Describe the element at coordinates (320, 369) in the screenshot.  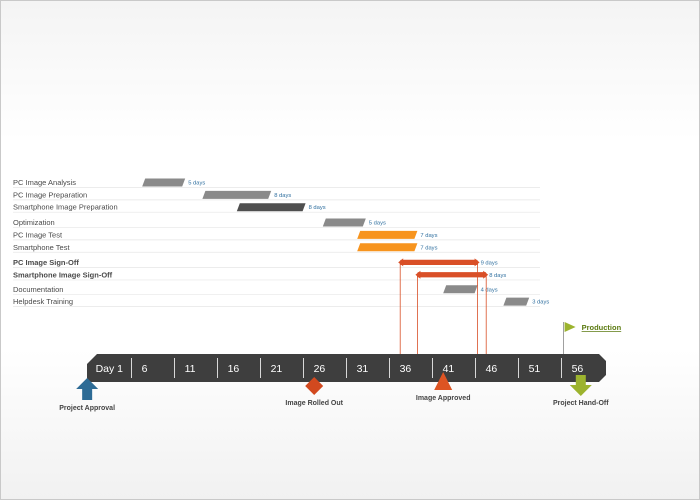
I see `axis-tick-label: 26` at that location.